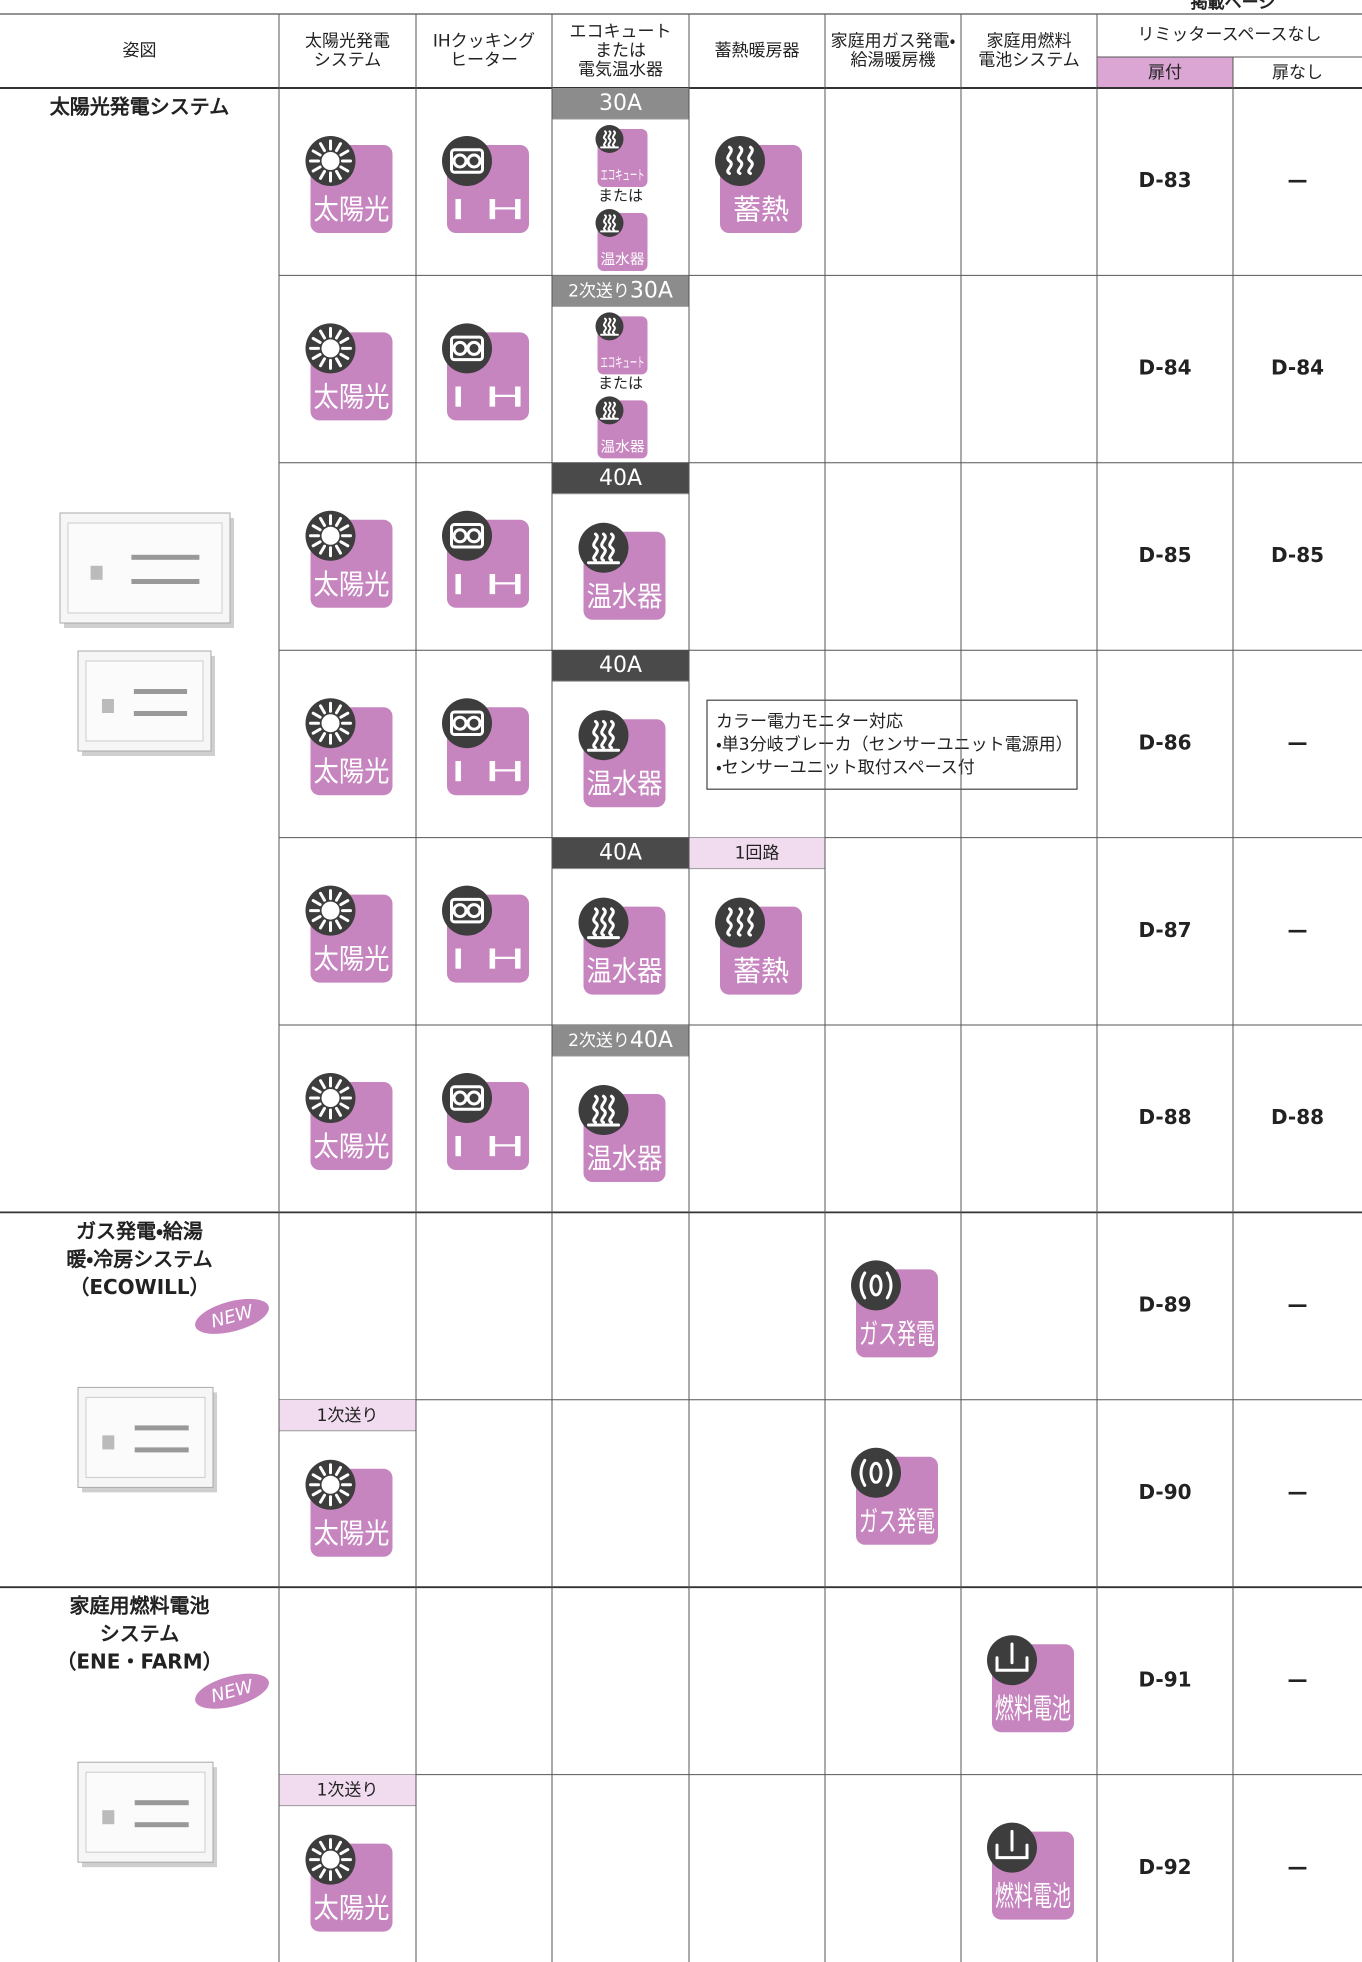 This screenshot has width=1362, height=1962. What do you see at coordinates (1297, 1117) in the screenshot?
I see `page-ref: D-88` at bounding box center [1297, 1117].